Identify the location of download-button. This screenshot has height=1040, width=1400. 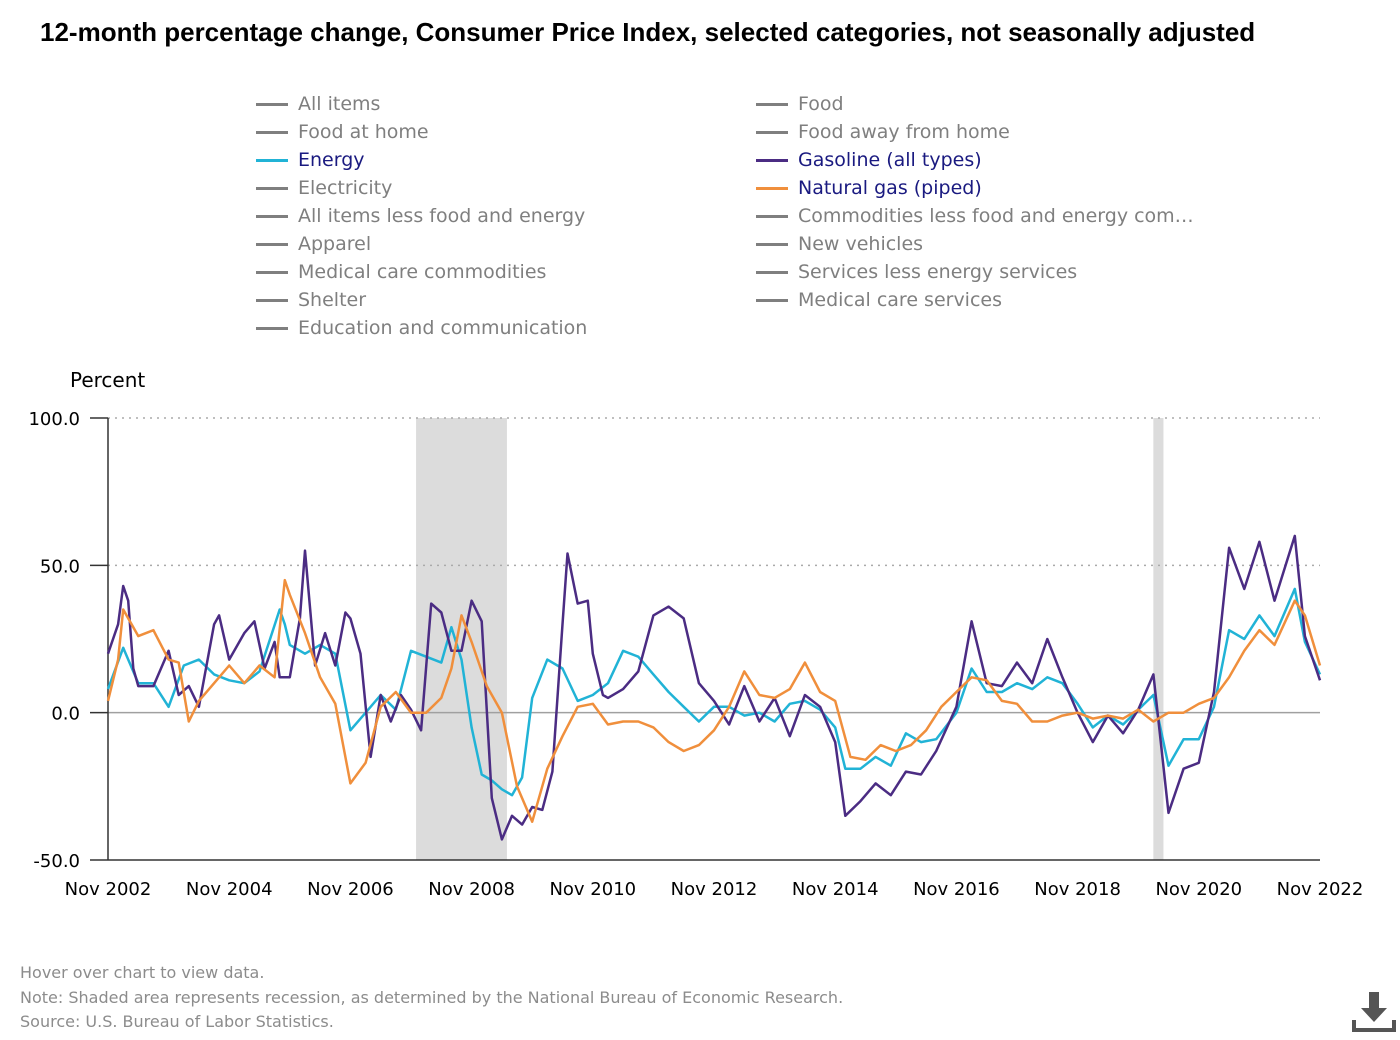
(1374, 1012).